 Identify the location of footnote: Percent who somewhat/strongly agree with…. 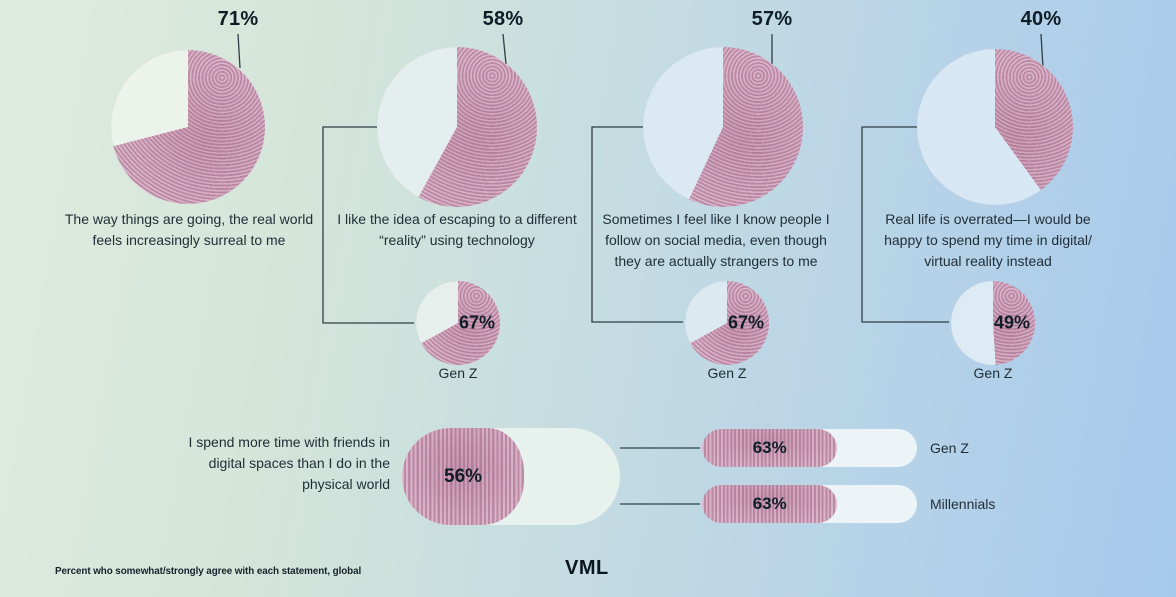
(208, 571).